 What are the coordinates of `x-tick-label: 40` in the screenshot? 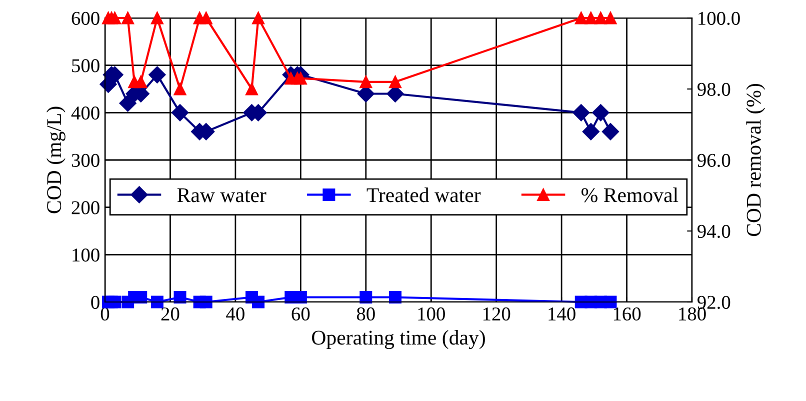 It's located at (235, 314).